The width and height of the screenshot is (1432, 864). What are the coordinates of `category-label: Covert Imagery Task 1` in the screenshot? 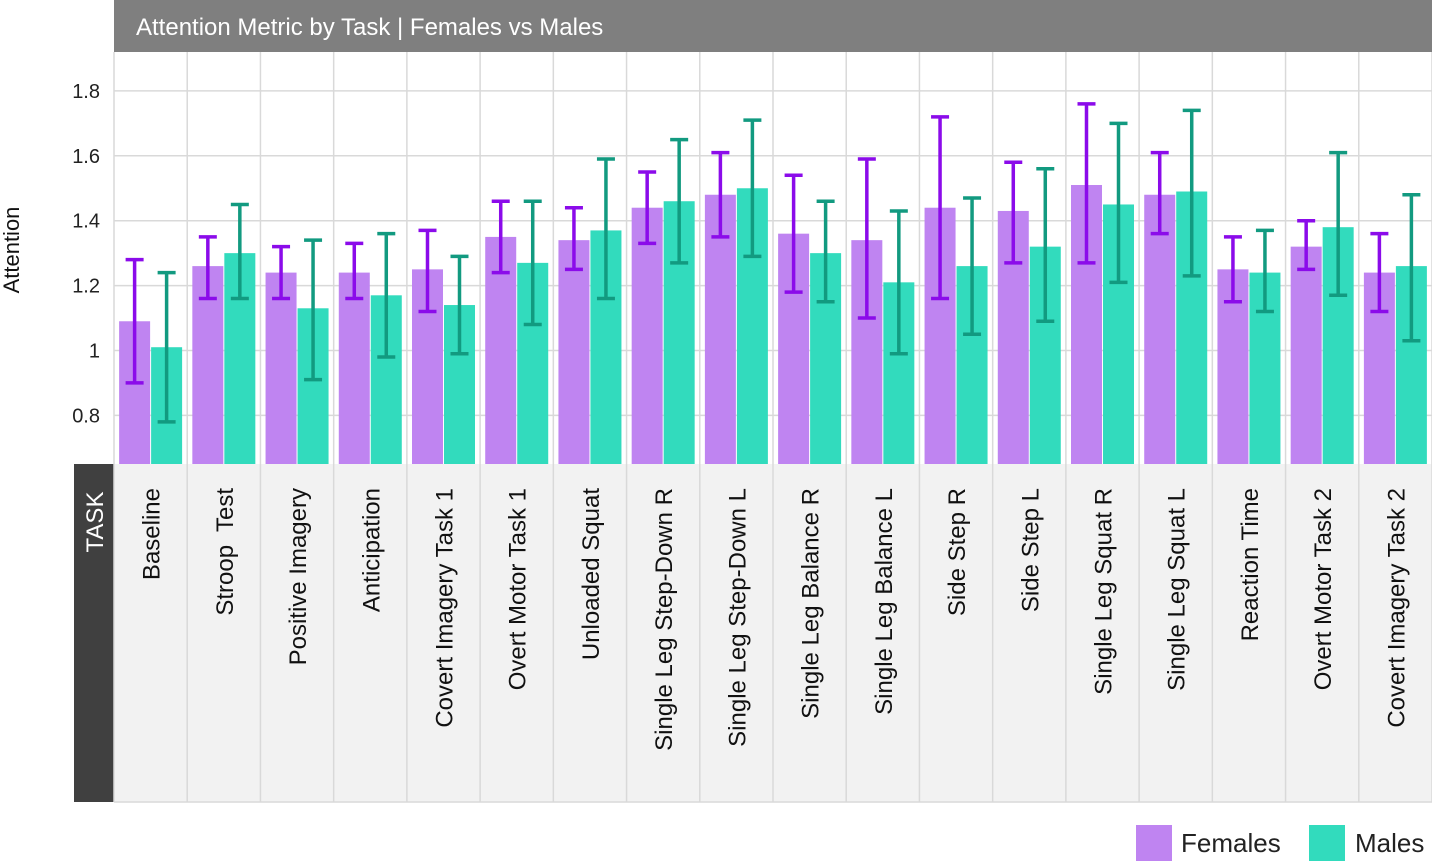 It's located at (445, 608).